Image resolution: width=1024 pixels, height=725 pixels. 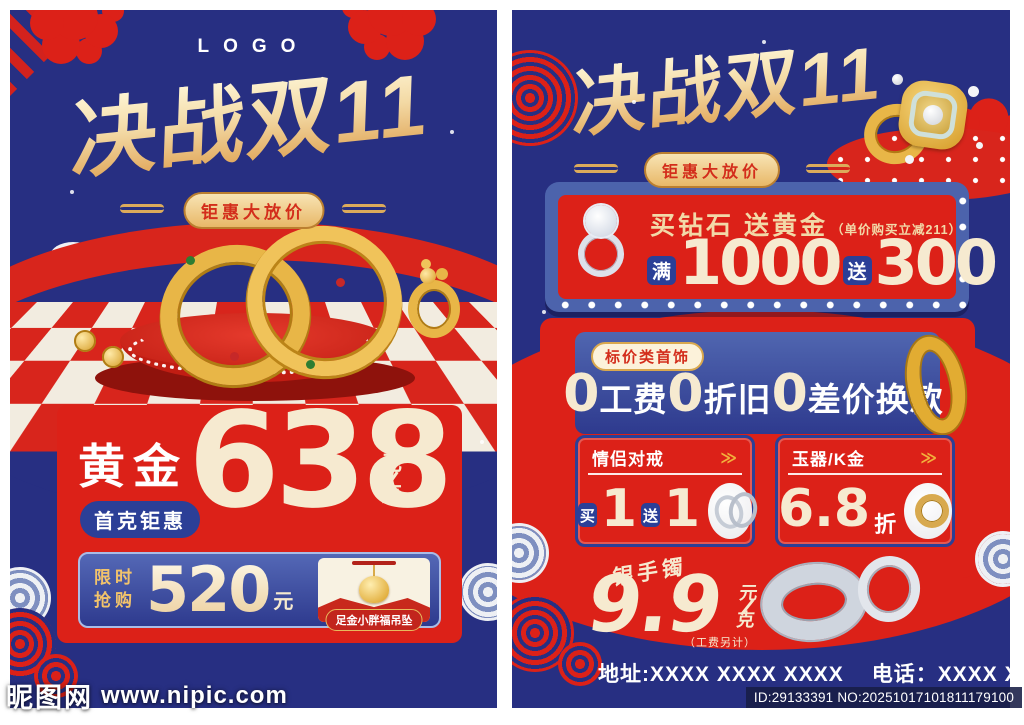 I want to click on flash-label-line2: 抢购, so click(x=115, y=600).